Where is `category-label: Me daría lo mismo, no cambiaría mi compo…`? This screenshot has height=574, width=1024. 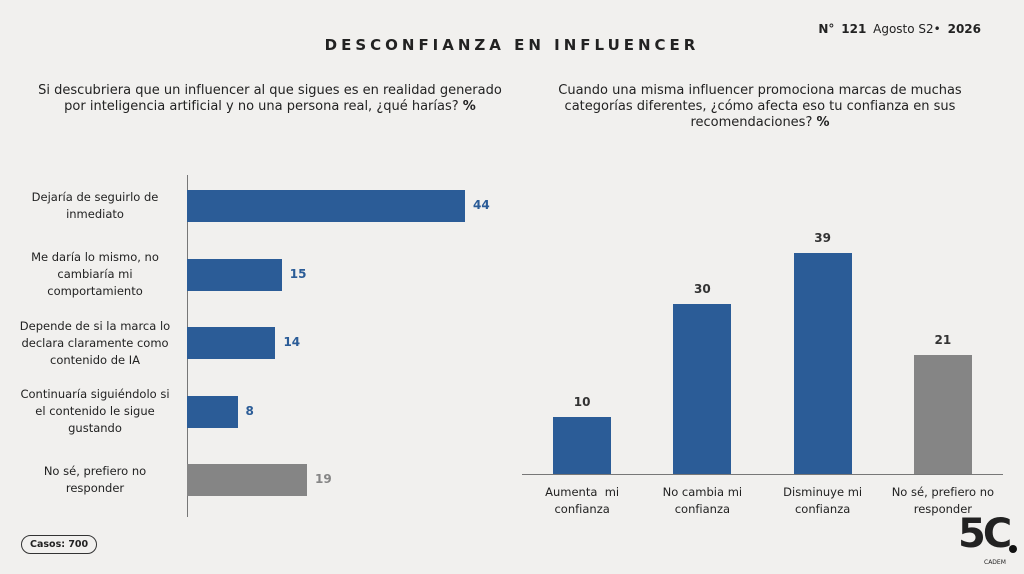 category-label: Me daría lo mismo, no cambiaría mi compo… is located at coordinates (95, 274).